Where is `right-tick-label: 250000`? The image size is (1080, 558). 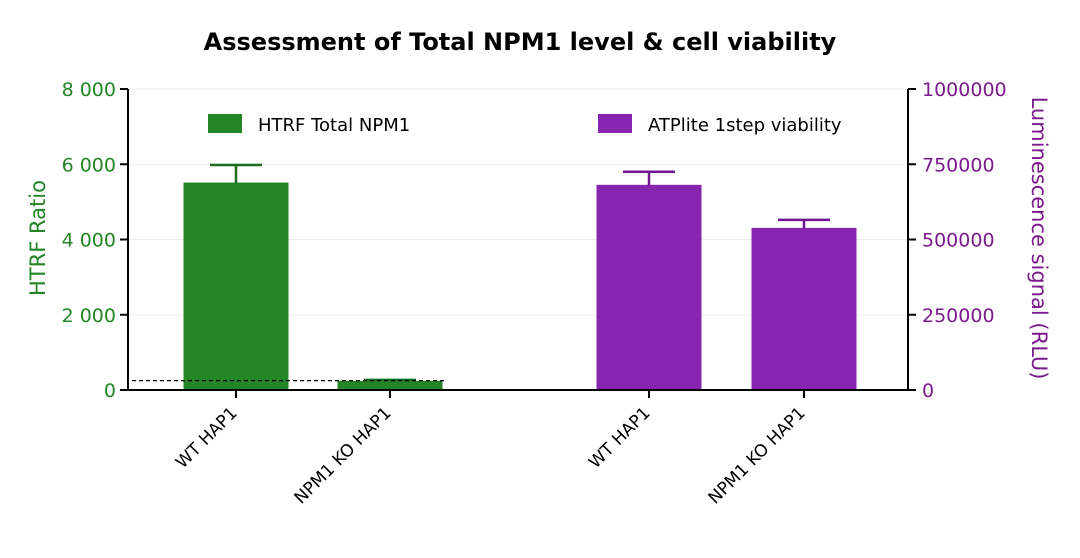 right-tick-label: 250000 is located at coordinates (958, 316).